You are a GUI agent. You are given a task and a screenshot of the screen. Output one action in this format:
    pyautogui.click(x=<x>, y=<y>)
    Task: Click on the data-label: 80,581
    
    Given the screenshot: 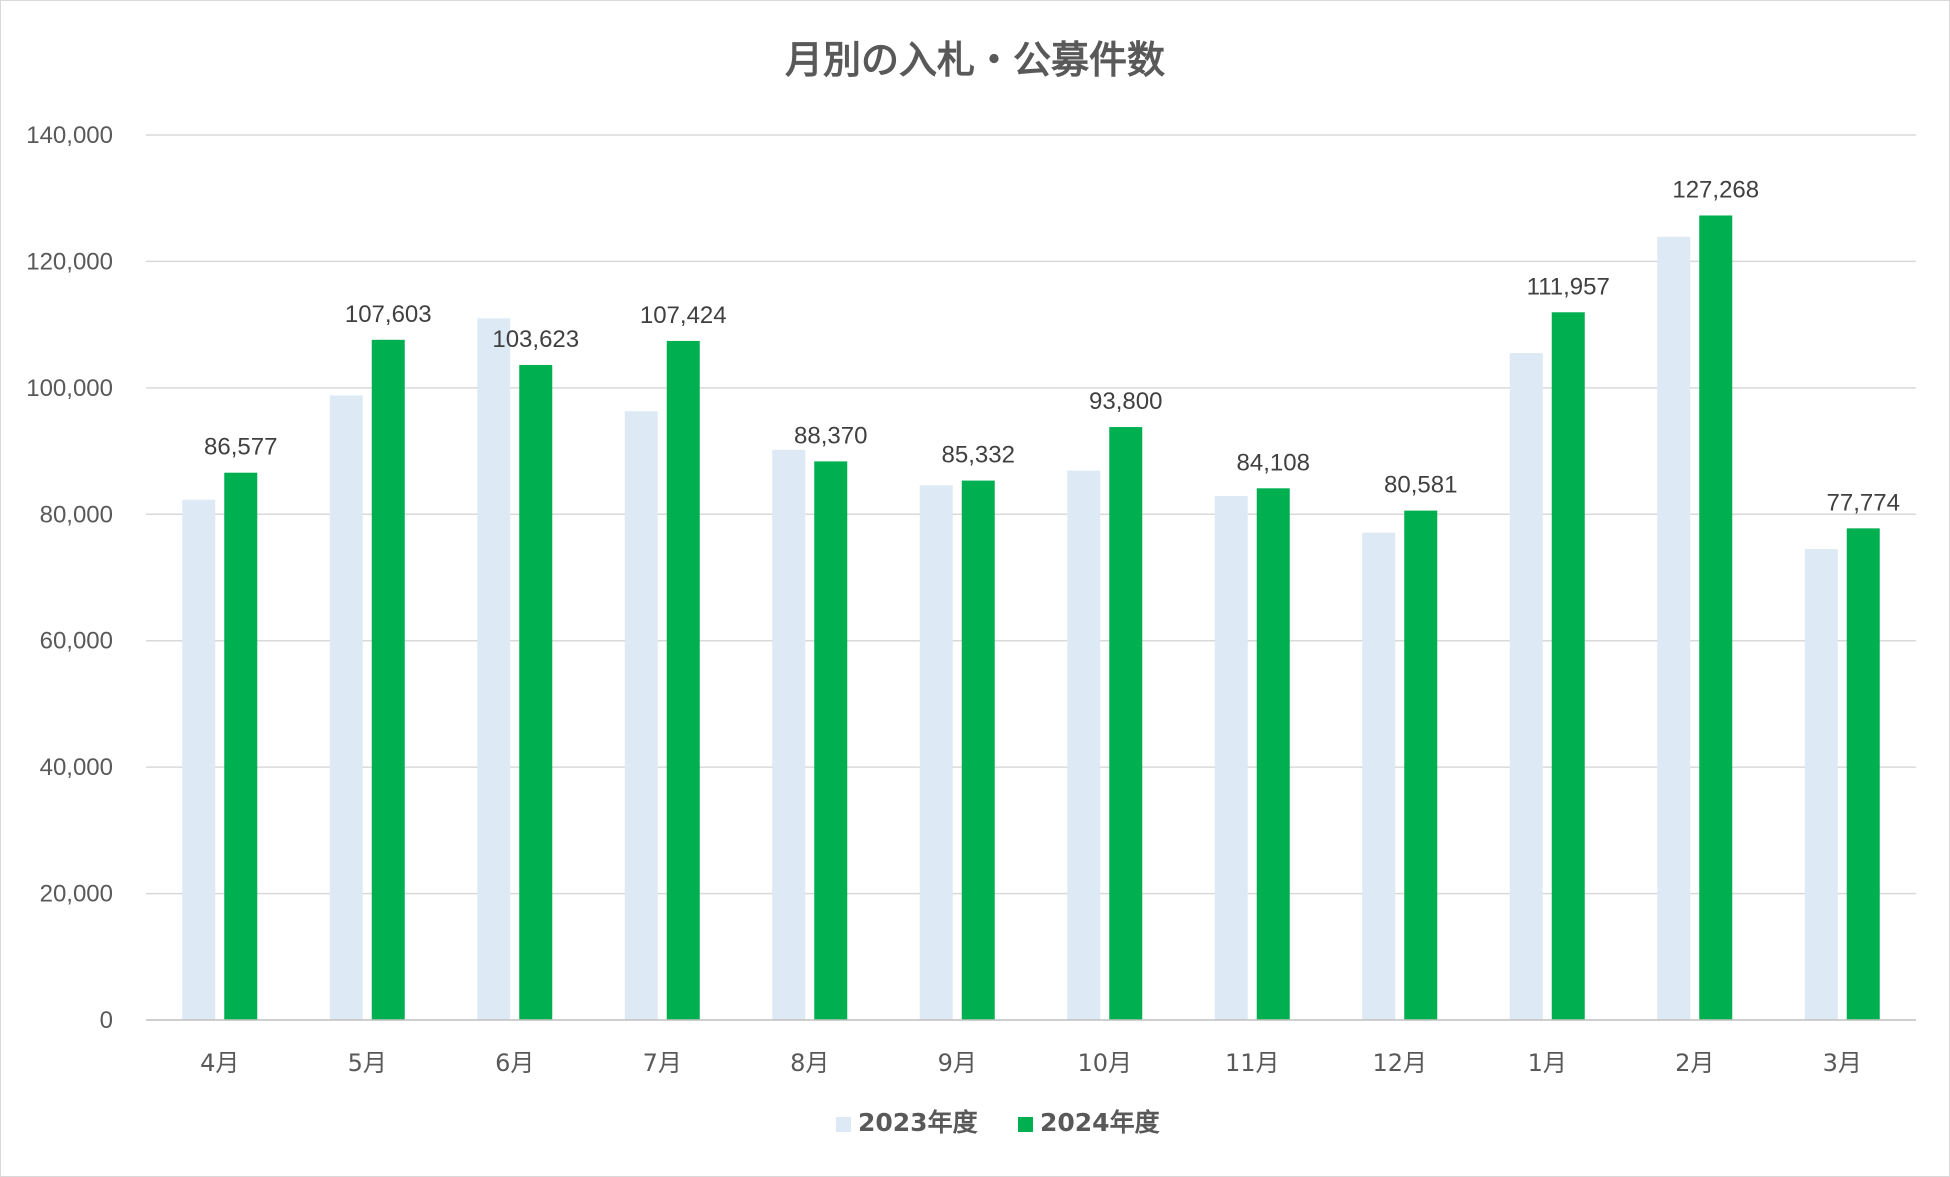 What is the action you would take?
    pyautogui.click(x=1420, y=485)
    